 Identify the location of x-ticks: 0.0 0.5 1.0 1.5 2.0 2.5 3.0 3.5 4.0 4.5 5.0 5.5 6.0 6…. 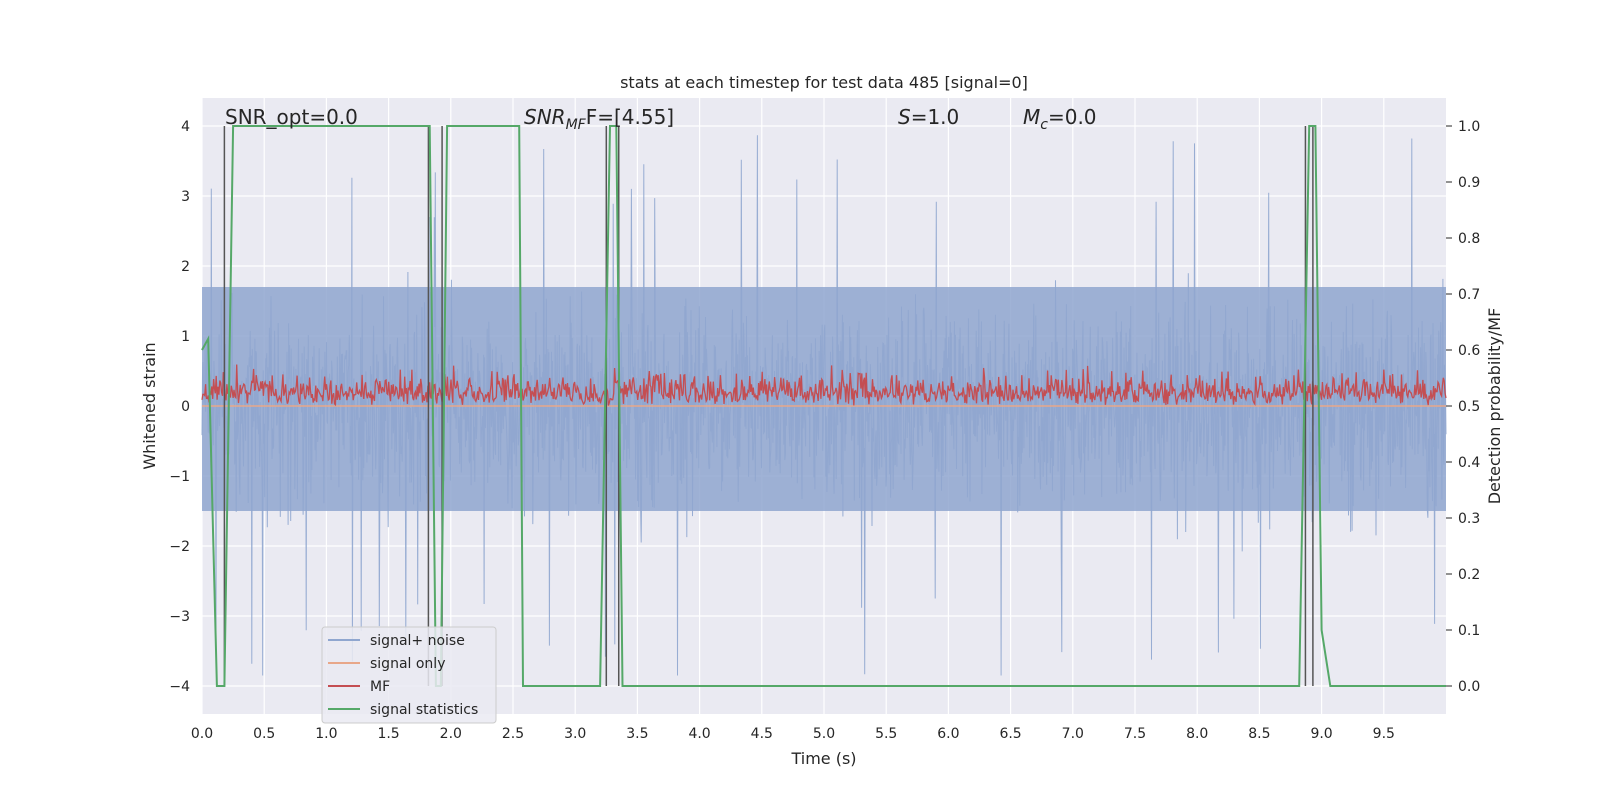
(793, 734).